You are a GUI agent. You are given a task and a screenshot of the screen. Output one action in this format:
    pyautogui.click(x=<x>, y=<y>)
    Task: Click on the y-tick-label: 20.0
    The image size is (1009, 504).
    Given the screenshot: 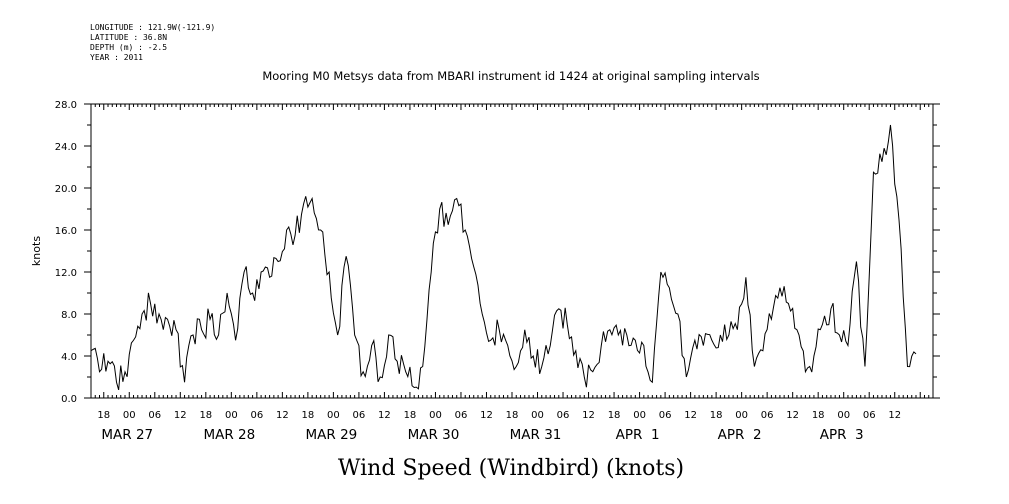 What is the action you would take?
    pyautogui.click(x=66, y=189)
    